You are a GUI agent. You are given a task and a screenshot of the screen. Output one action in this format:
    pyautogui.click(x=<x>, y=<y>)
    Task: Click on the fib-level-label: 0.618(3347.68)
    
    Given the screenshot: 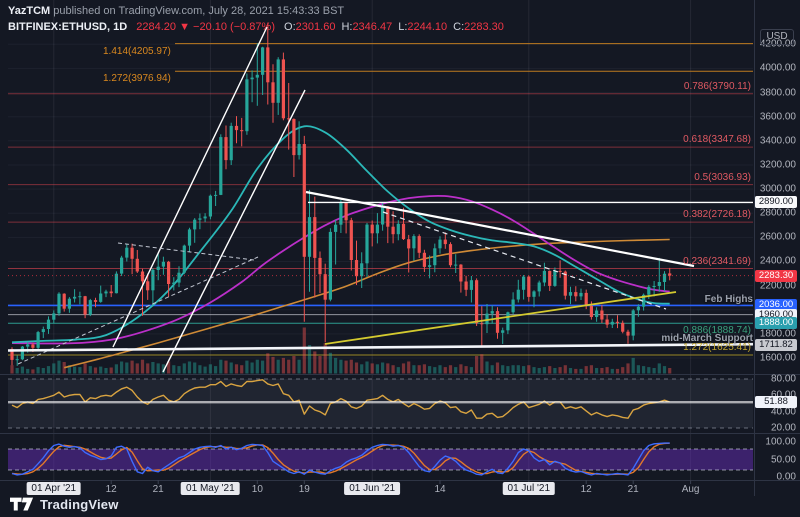 What is the action you would take?
    pyautogui.click(x=717, y=140)
    